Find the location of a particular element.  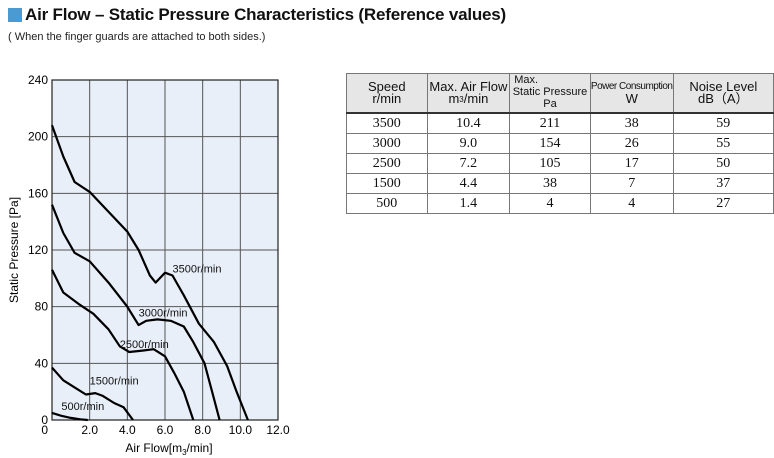

title-square-icon is located at coordinates (15, 15).